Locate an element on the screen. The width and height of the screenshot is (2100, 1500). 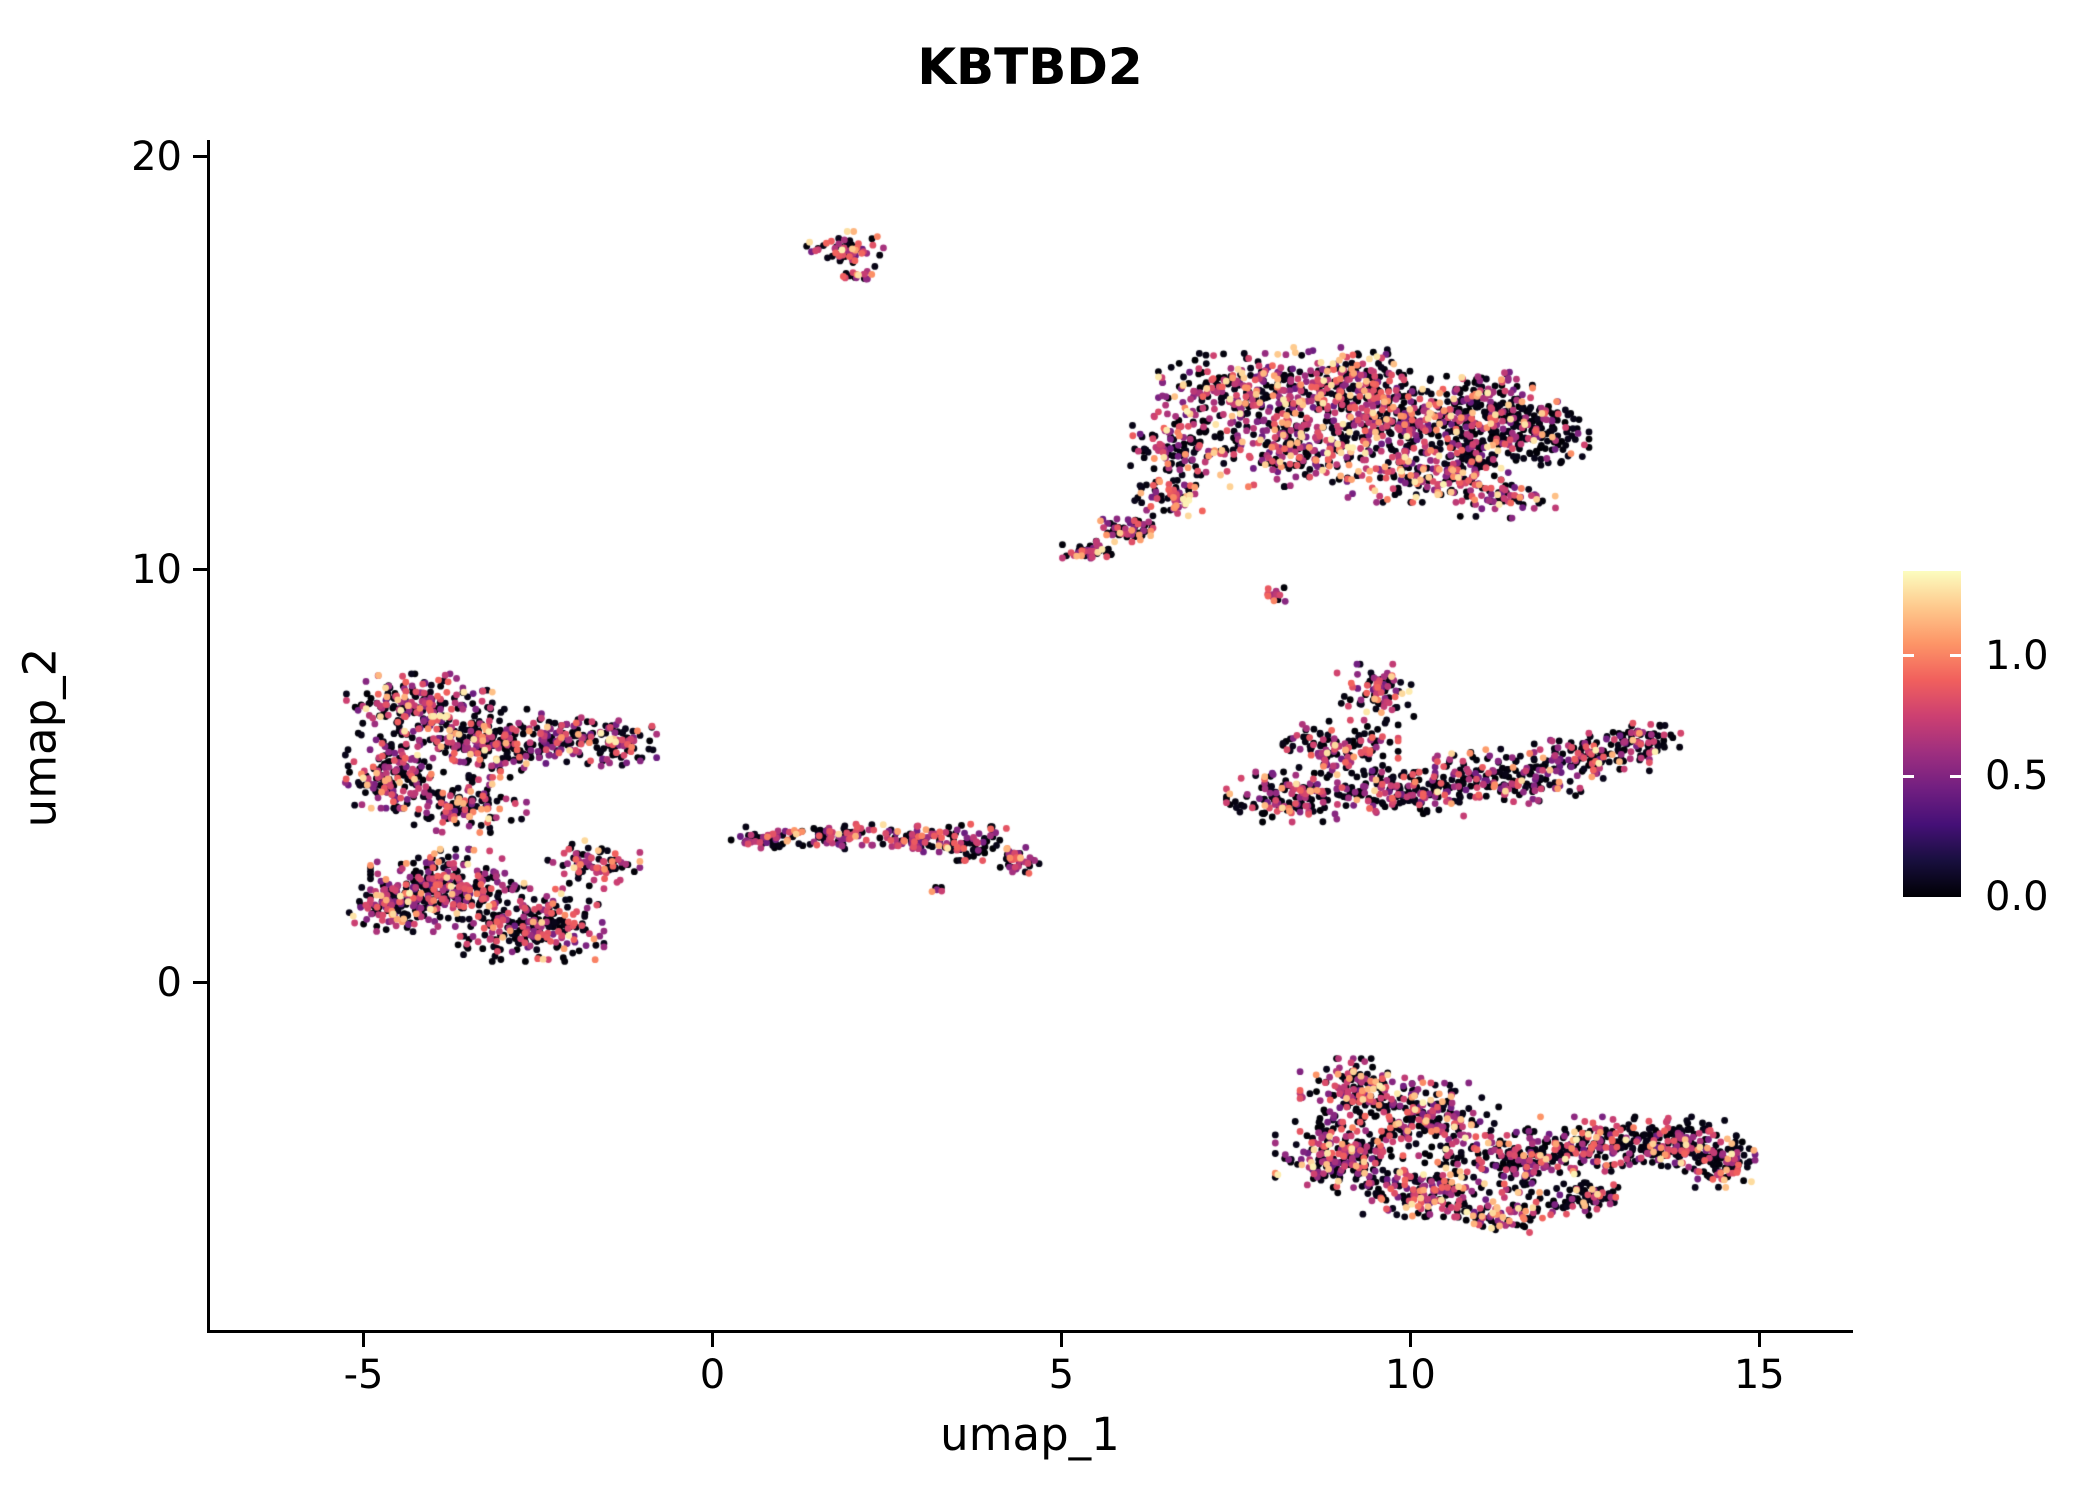
x-tick-label: 15 is located at coordinates (1759, 1375).